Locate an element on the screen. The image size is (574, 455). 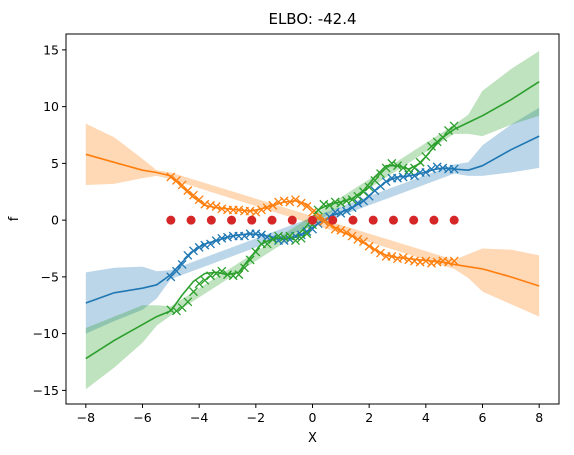
x-tick-label: −8 is located at coordinates (86, 417).